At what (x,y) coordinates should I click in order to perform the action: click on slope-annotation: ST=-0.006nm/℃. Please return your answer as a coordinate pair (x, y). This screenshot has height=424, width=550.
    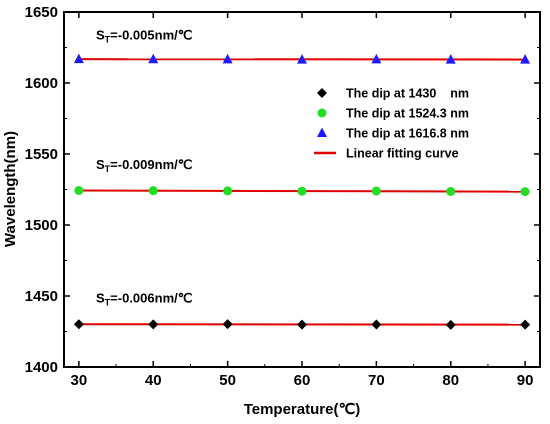
    Looking at the image, I should click on (144, 298).